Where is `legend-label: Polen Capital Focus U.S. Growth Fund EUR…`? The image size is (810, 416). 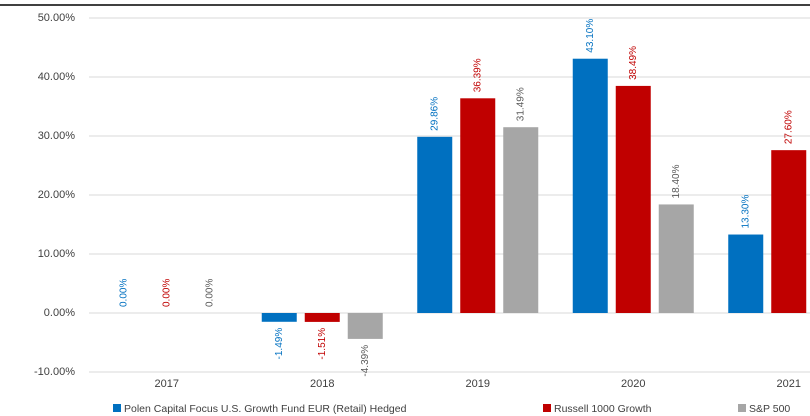
legend-label: Polen Capital Focus U.S. Growth Fund EUR… is located at coordinates (265, 409).